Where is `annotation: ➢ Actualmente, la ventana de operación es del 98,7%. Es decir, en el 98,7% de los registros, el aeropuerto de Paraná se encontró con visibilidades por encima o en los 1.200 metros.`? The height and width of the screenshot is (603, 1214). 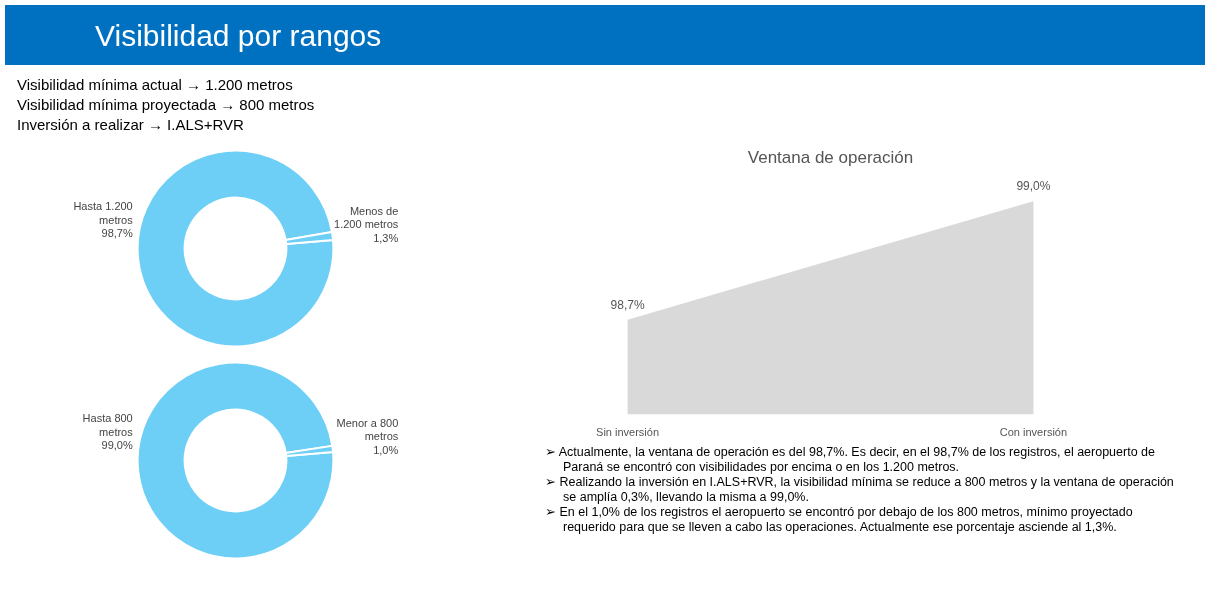
annotation: ➢ Actualmente, la ventana de operación es del 98,7%. Es decir, en el 98,7% de los registros, el aeropuerto de Paraná se encontró con visibilidades por encima o en los 1.200 metros. is located at coordinates (850, 460).